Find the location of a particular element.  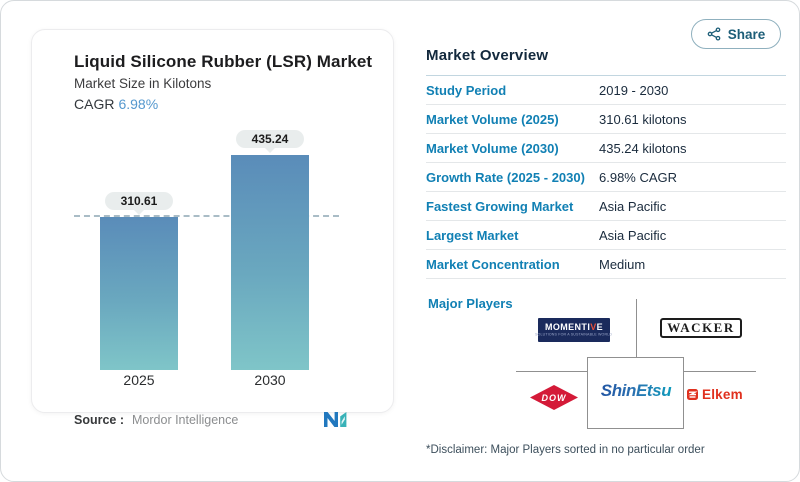

source-value: Mordor Intelligence is located at coordinates (185, 419).